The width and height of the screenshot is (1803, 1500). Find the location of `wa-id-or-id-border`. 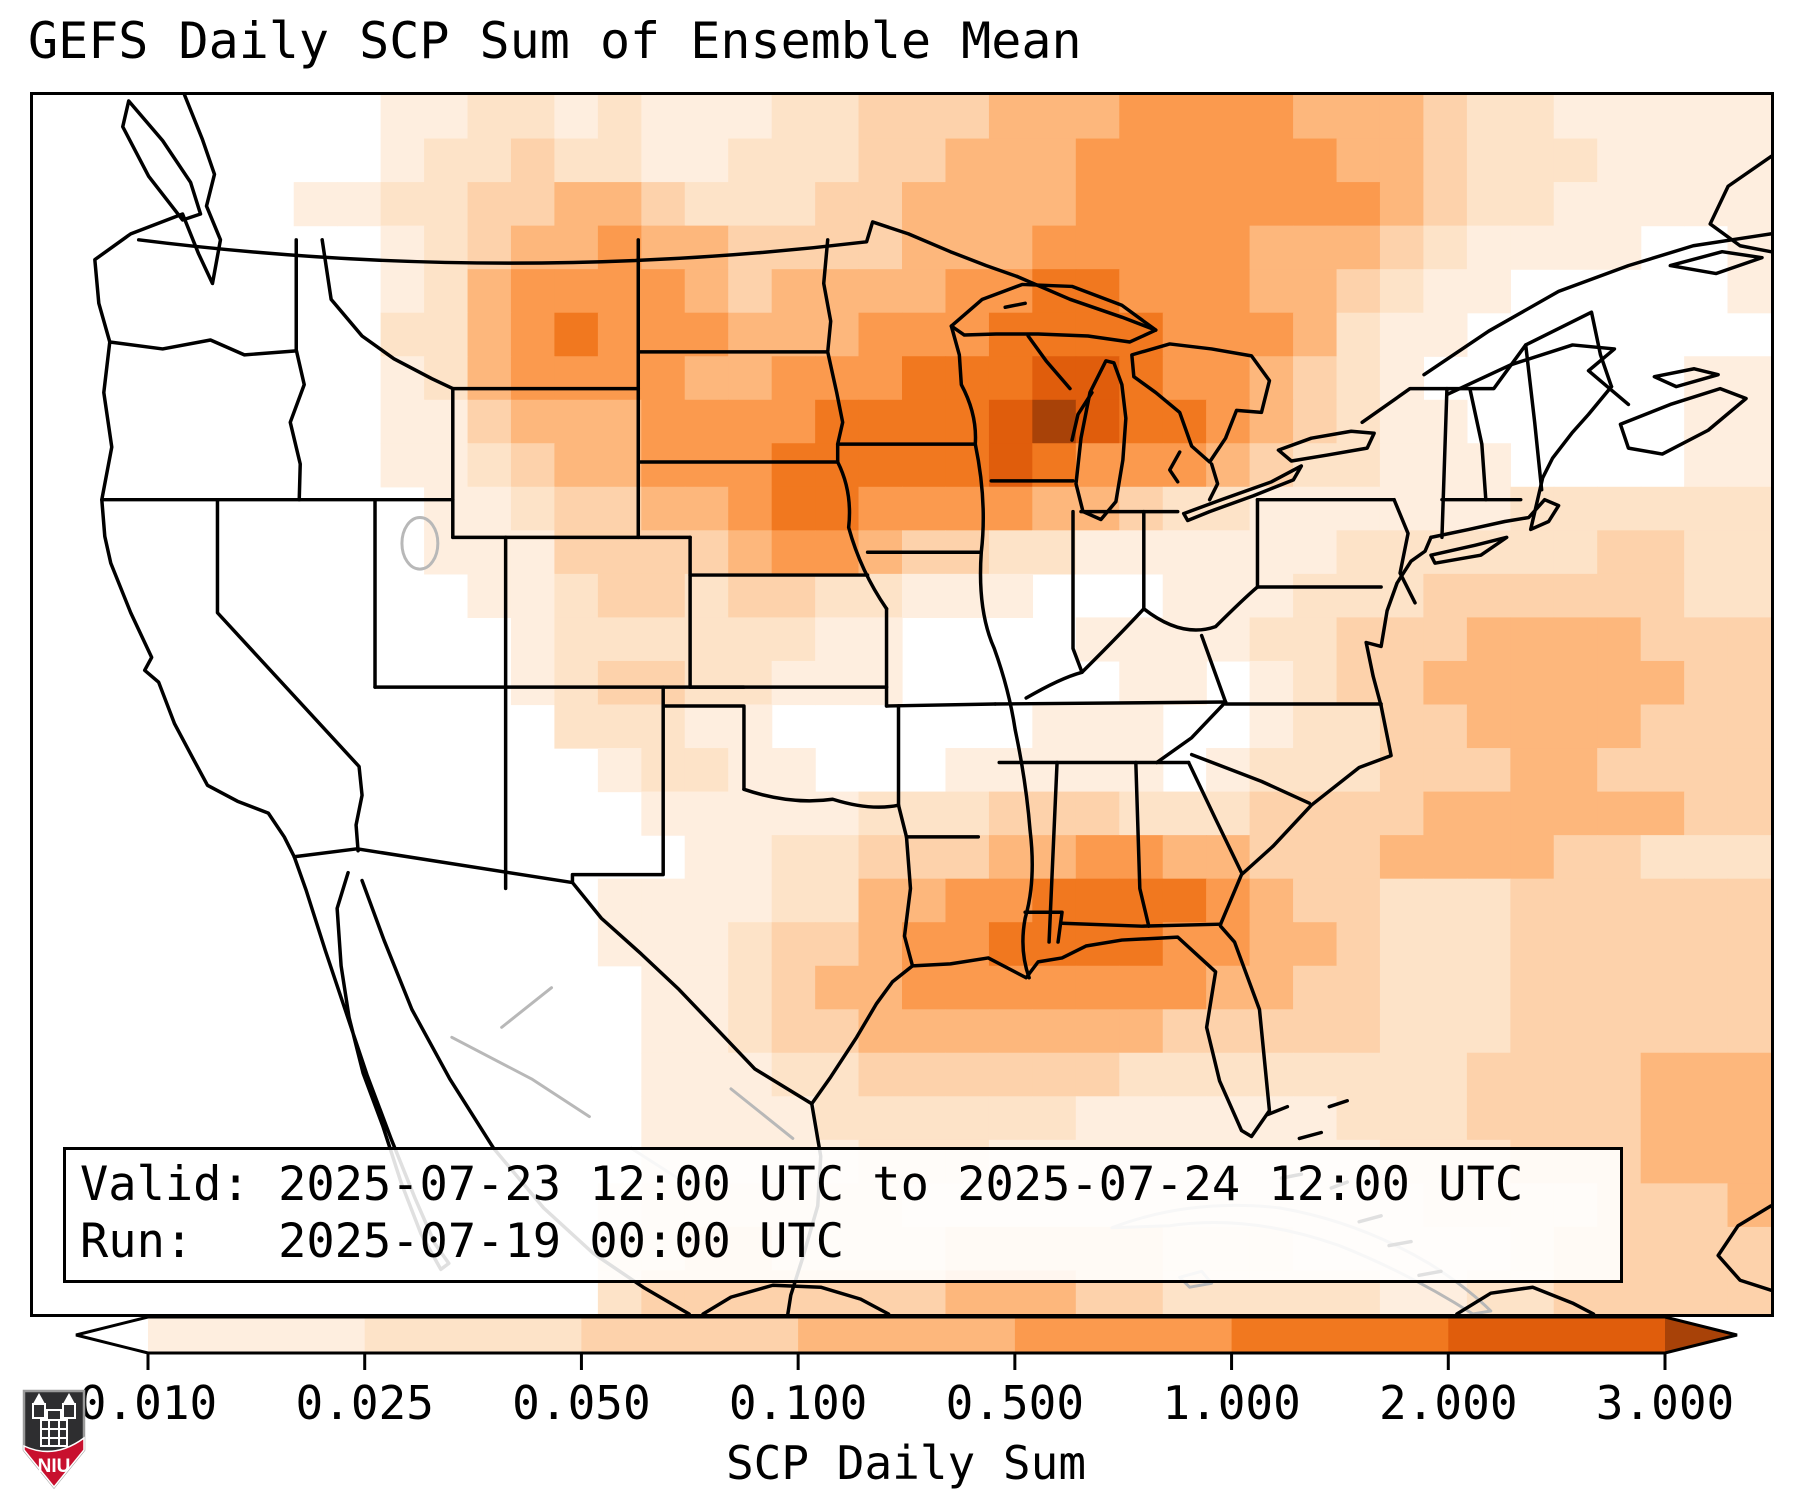

wa-id-or-id-border is located at coordinates (297, 370).